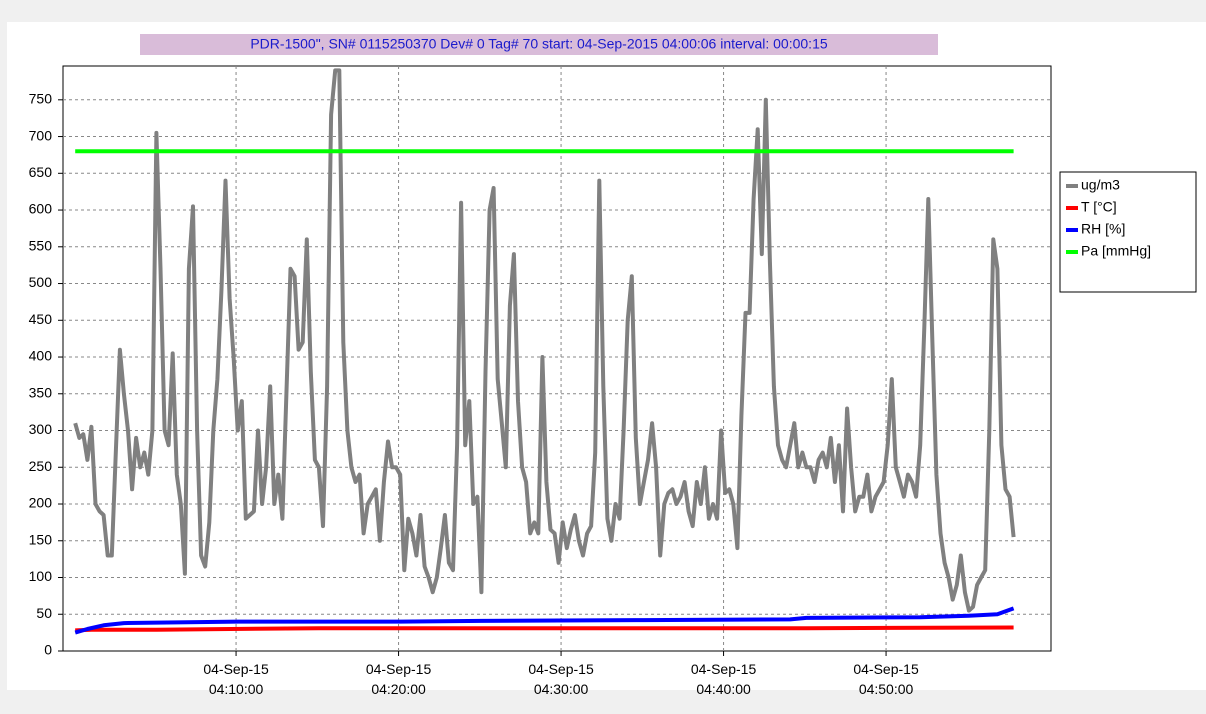 This screenshot has height=714, width=1206. I want to click on y-tick-label: 350, so click(41, 392).